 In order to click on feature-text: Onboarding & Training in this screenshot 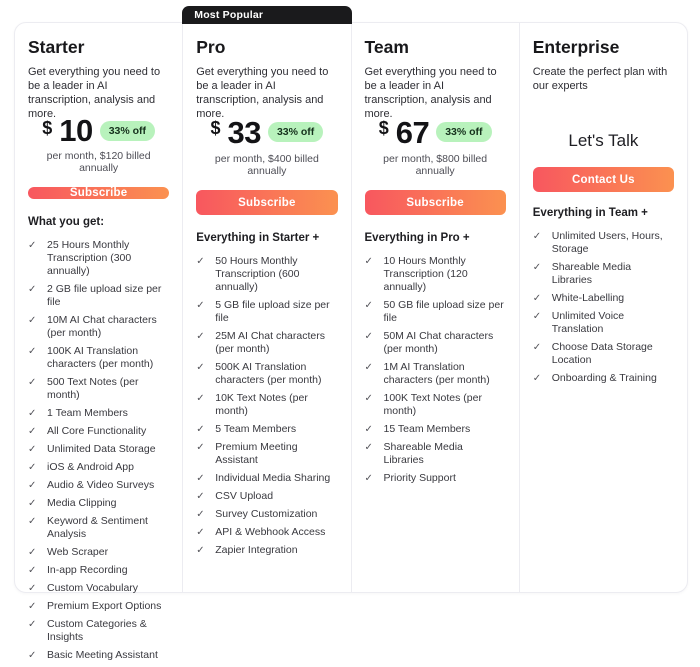, I will do `click(604, 378)`.